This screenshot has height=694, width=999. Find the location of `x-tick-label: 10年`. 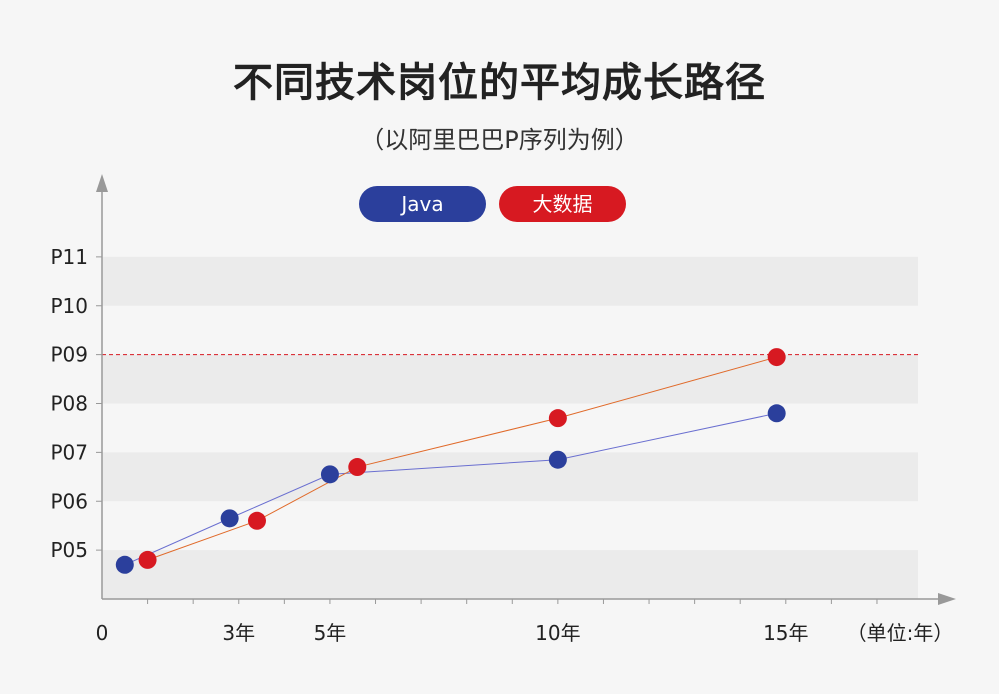

x-tick-label: 10年 is located at coordinates (557, 633).